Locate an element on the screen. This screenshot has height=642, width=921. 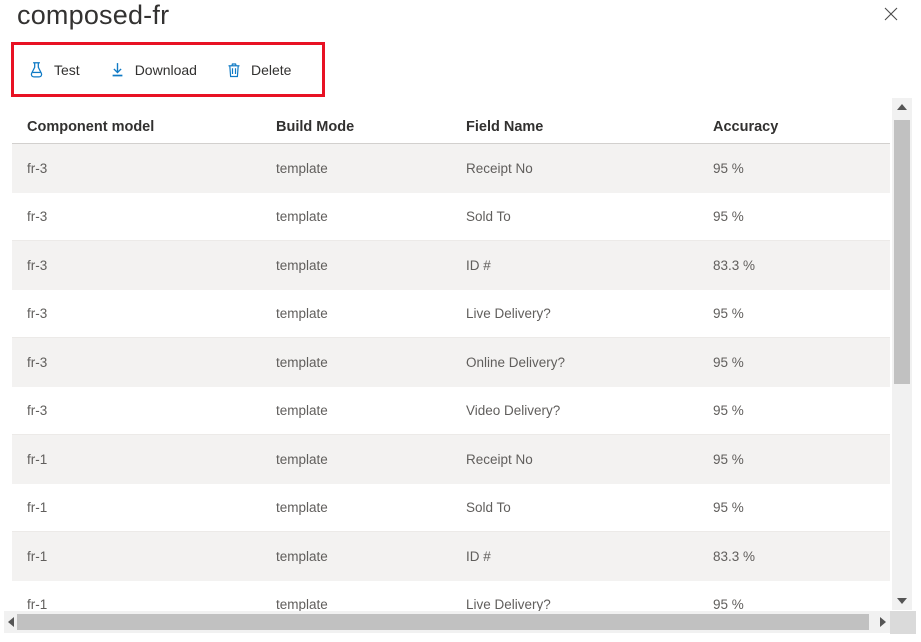
download-button-label: Download is located at coordinates (165, 69).